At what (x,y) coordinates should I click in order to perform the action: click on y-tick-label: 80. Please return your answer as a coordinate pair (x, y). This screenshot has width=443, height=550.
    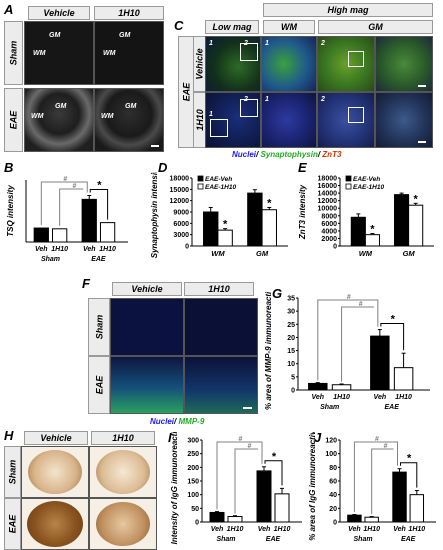
    Looking at the image, I should click on (333, 468).